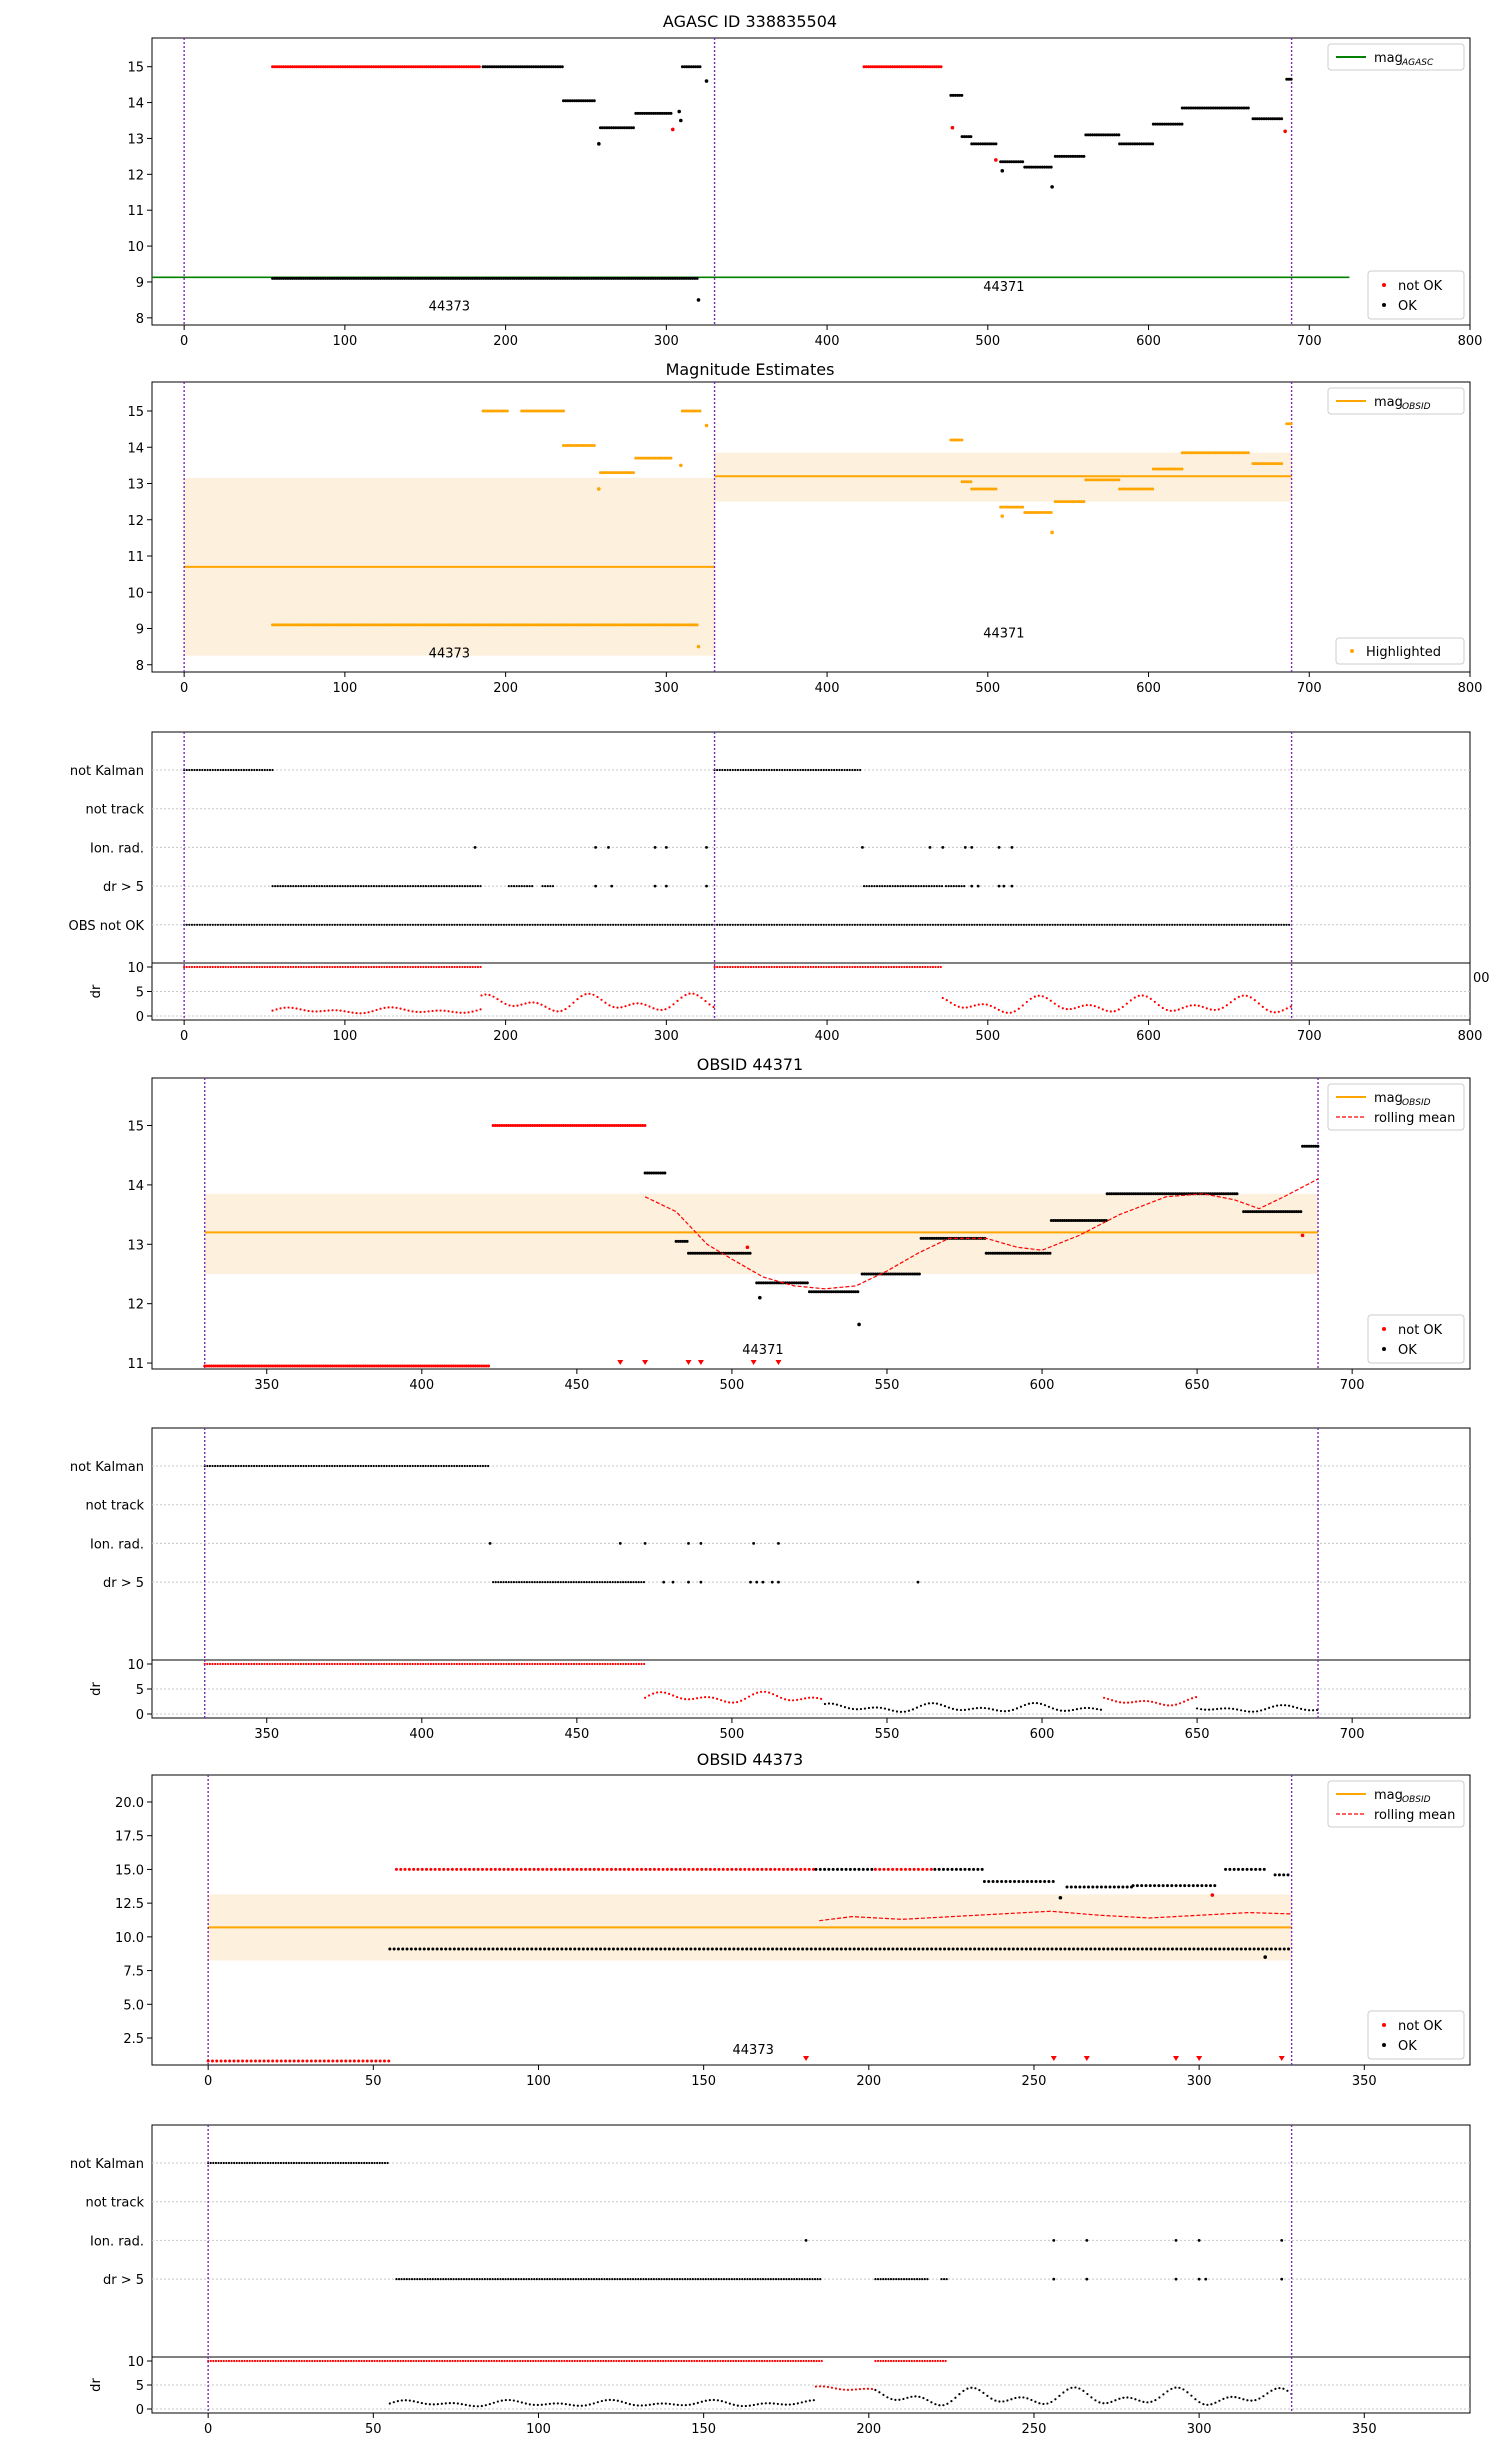  I want to click on estimates-legend-mag-sub: OBSID, so click(1416, 407).